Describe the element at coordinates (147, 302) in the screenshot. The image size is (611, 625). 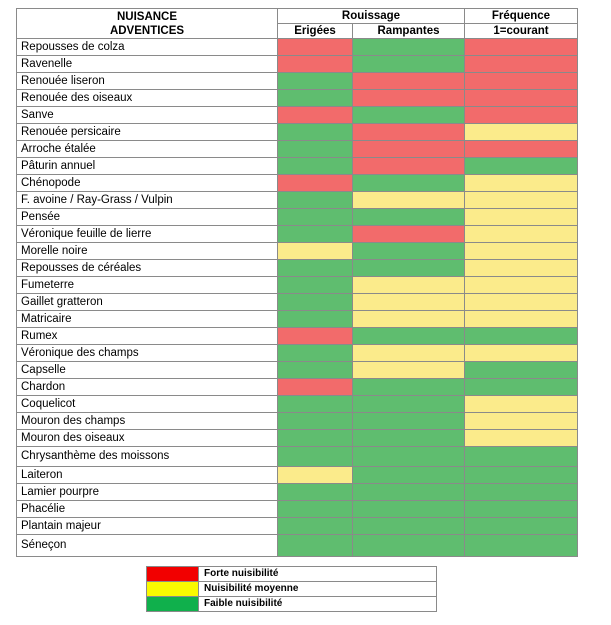
I see `weed-name: Gaillet gratteron` at that location.